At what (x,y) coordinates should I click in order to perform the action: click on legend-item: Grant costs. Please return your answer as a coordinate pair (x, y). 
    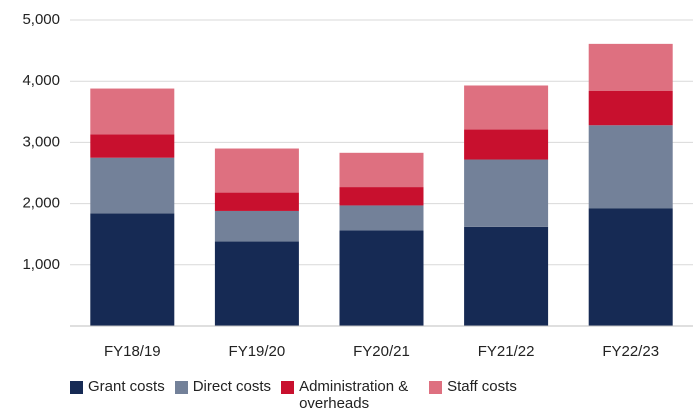
    Looking at the image, I should click on (117, 395).